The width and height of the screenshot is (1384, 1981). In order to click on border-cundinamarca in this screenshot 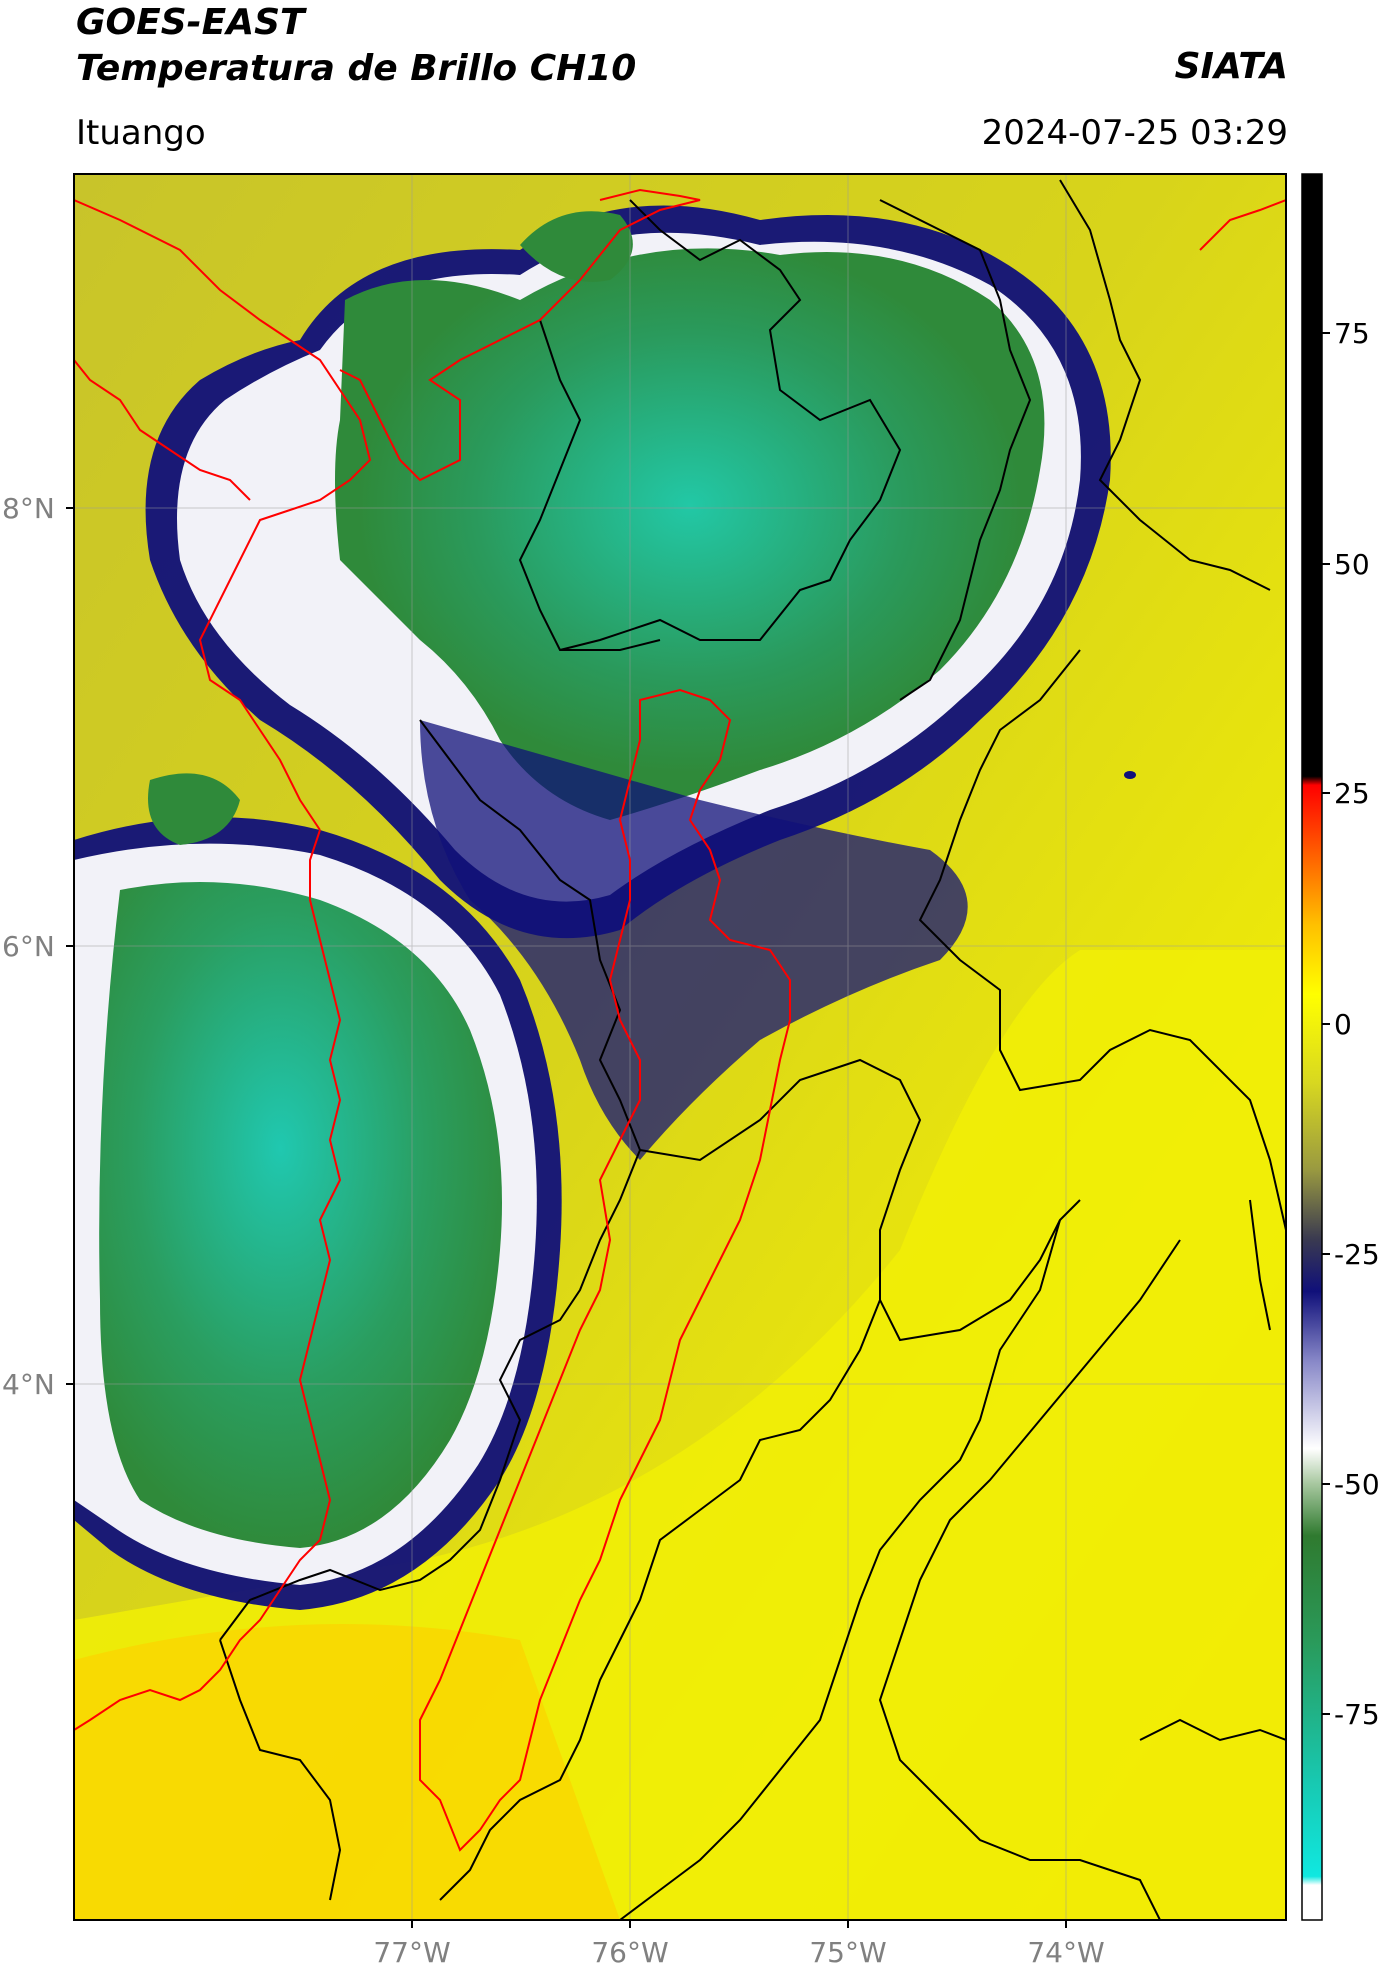, I will do `click(840, 1569)`.